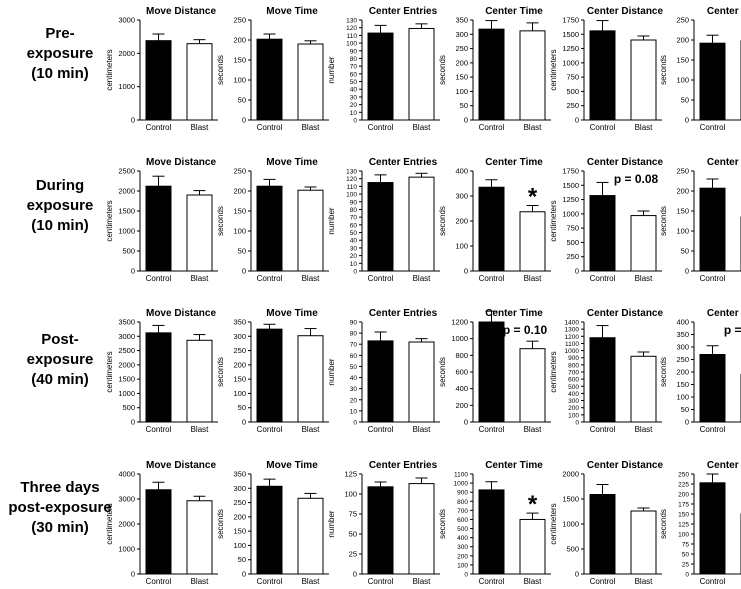 The width and height of the screenshot is (741, 589). Describe the element at coordinates (126, 171) in the screenshot. I see `y-tick-label: 2500` at that location.